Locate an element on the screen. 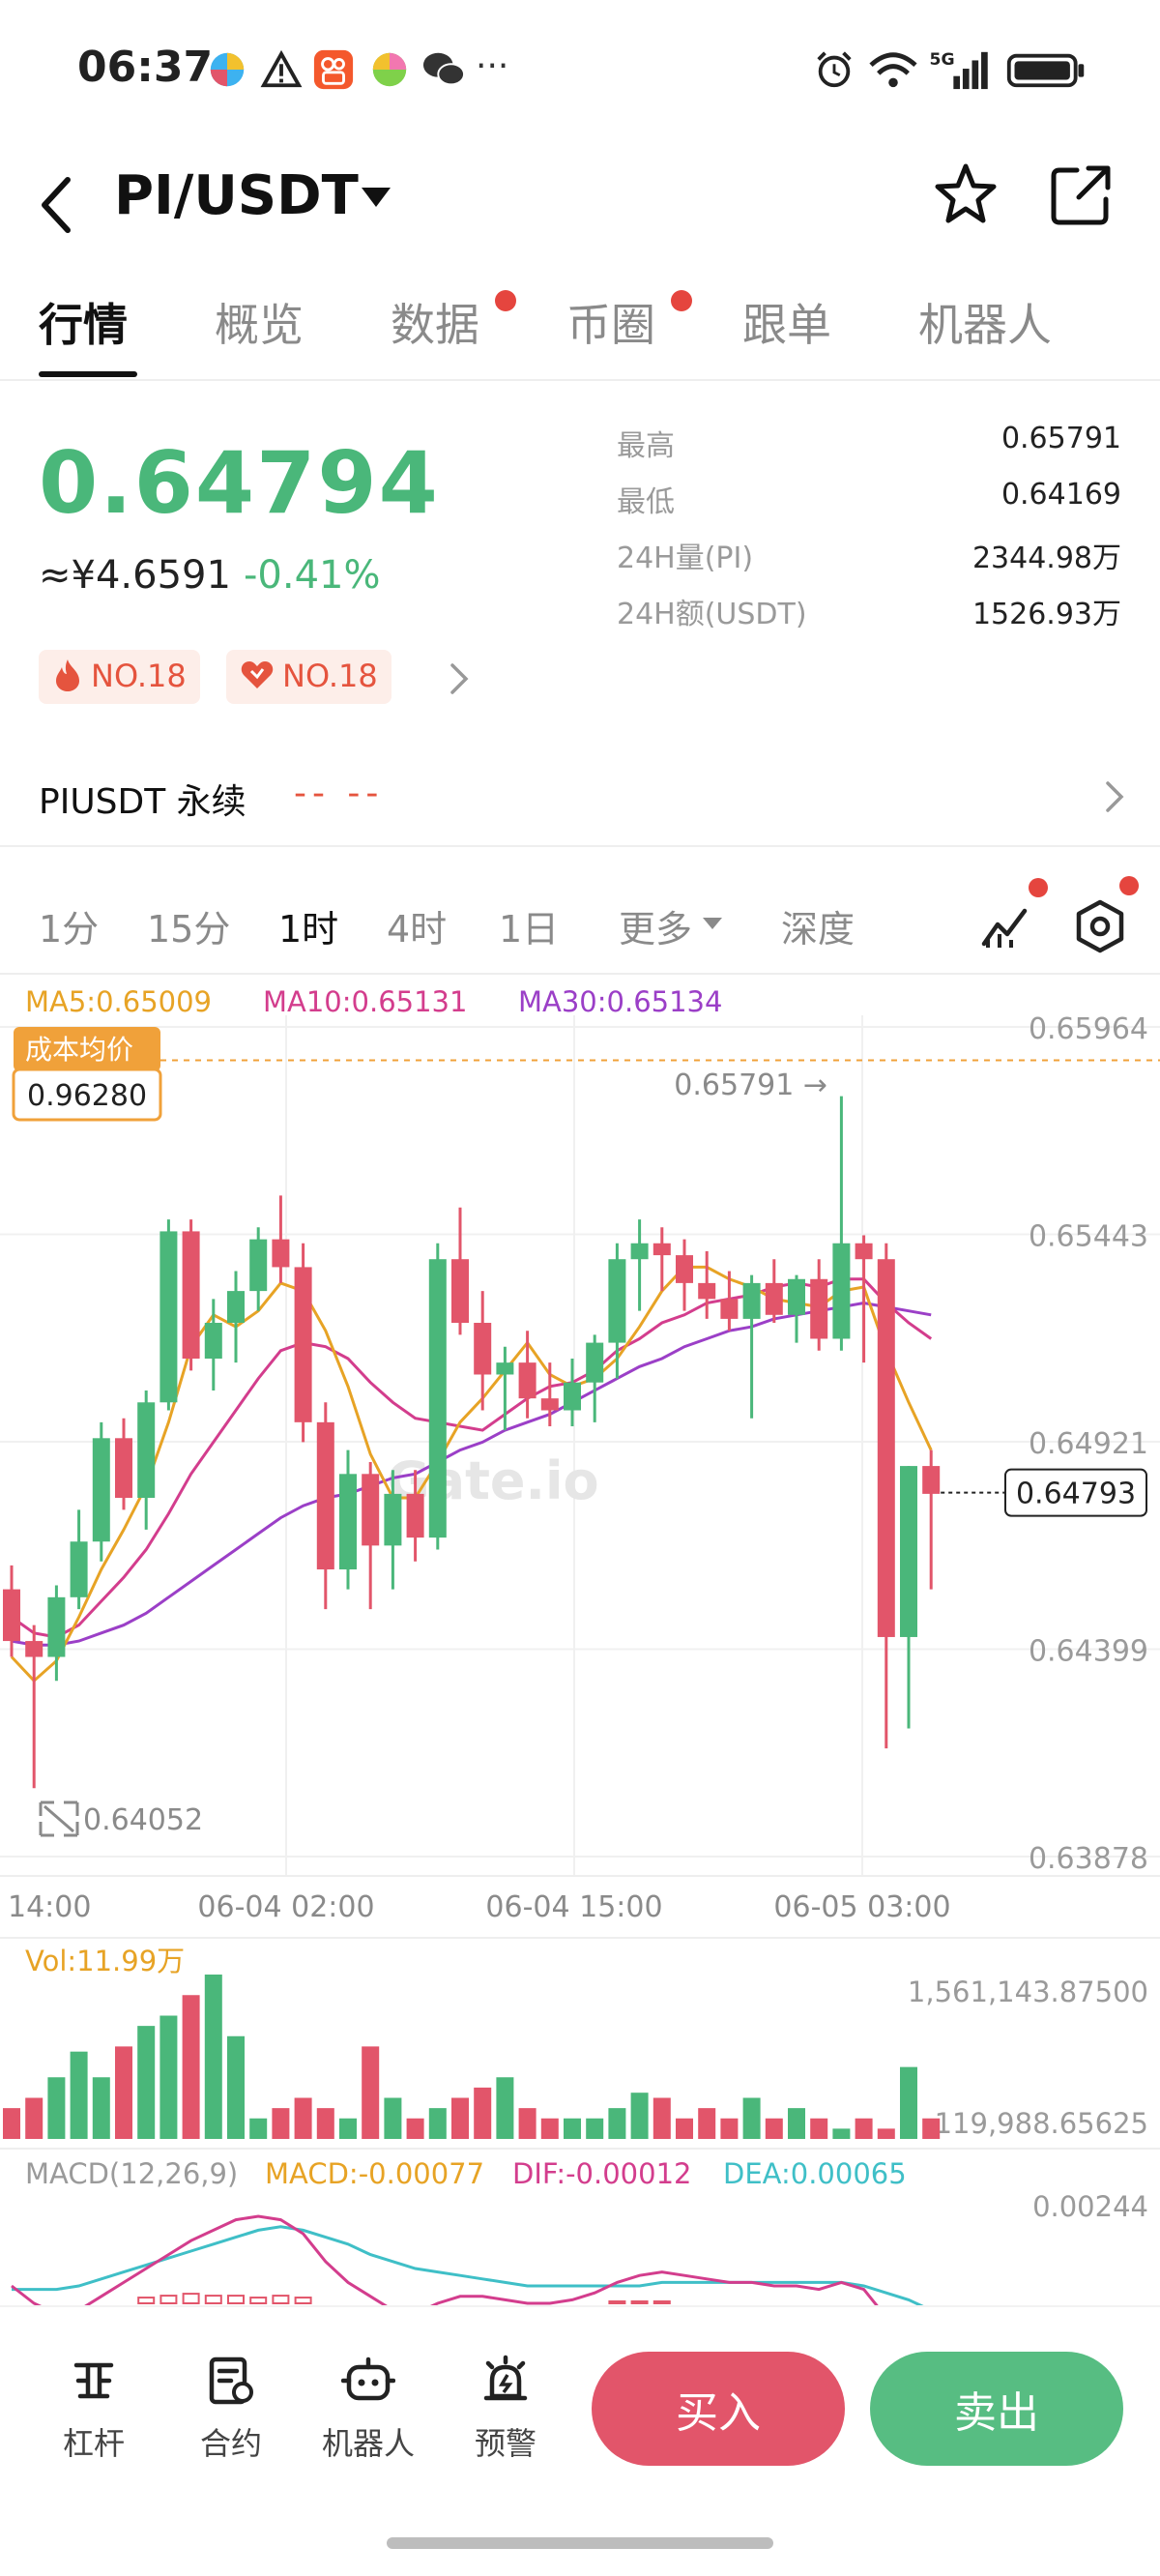 This screenshot has width=1160, height=2576. time-axis: 14:00 06-04 02:00 06-04 15:00 06-05 03:00 is located at coordinates (479, 1907).